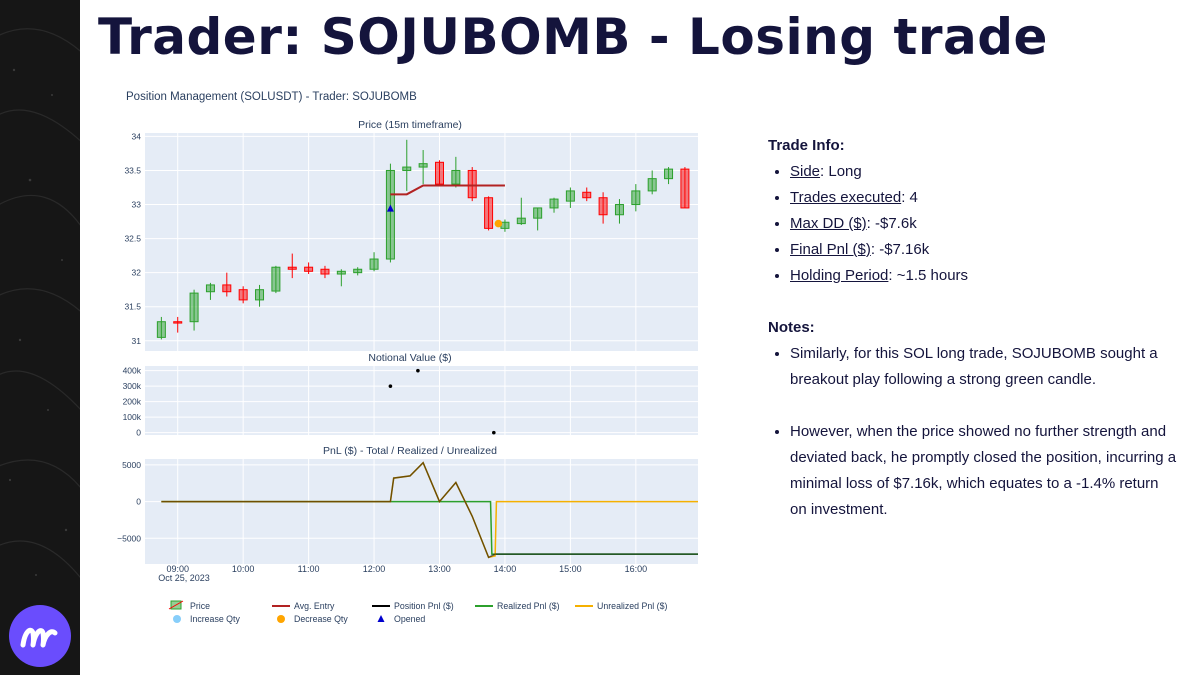  What do you see at coordinates (984, 172) in the screenshot?
I see `list-item: Side: Long` at bounding box center [984, 172].